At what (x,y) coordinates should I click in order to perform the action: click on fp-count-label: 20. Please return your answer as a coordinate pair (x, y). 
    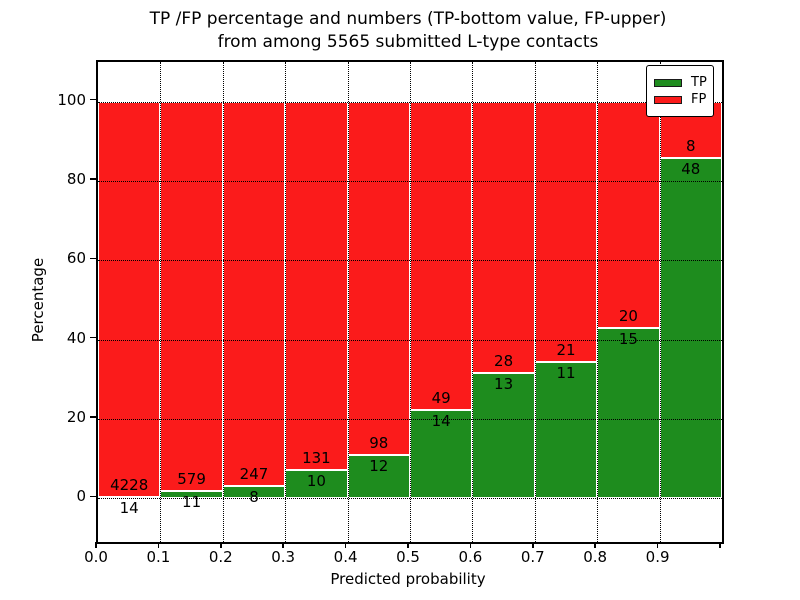
    Looking at the image, I should click on (628, 316).